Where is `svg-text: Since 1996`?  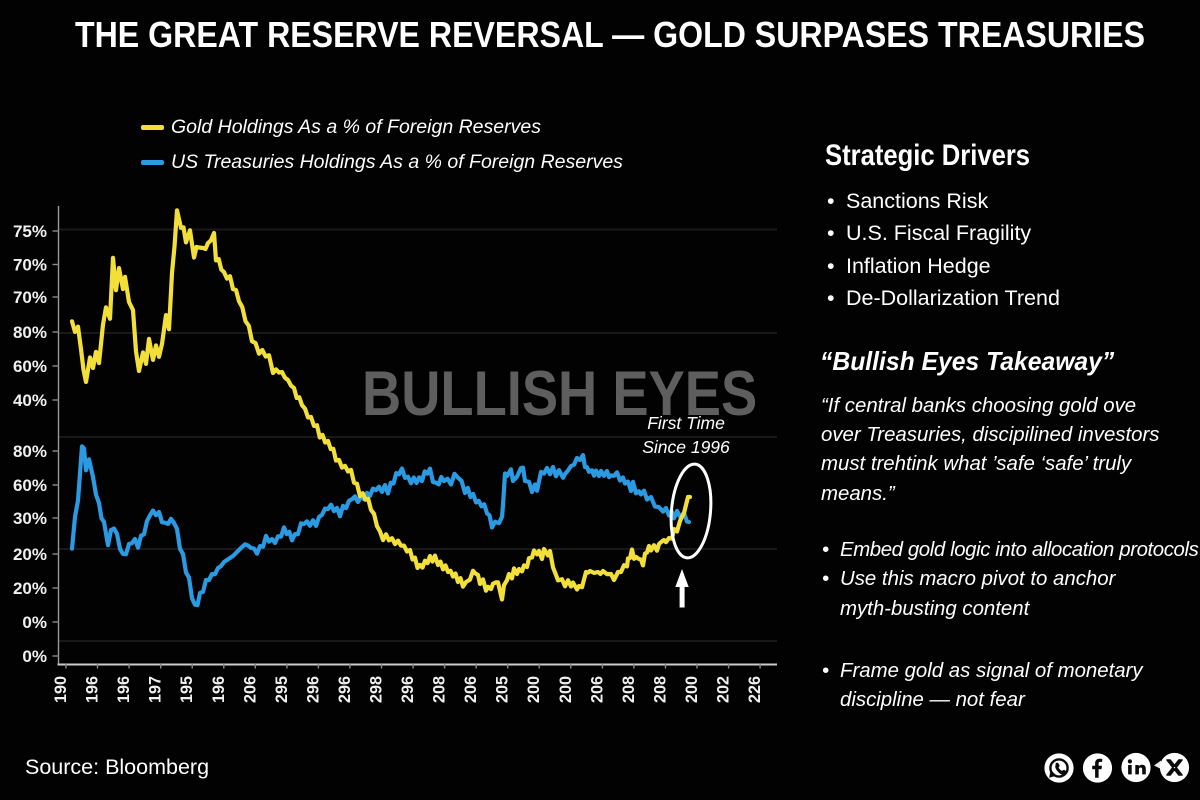 svg-text: Since 1996 is located at coordinates (686, 447).